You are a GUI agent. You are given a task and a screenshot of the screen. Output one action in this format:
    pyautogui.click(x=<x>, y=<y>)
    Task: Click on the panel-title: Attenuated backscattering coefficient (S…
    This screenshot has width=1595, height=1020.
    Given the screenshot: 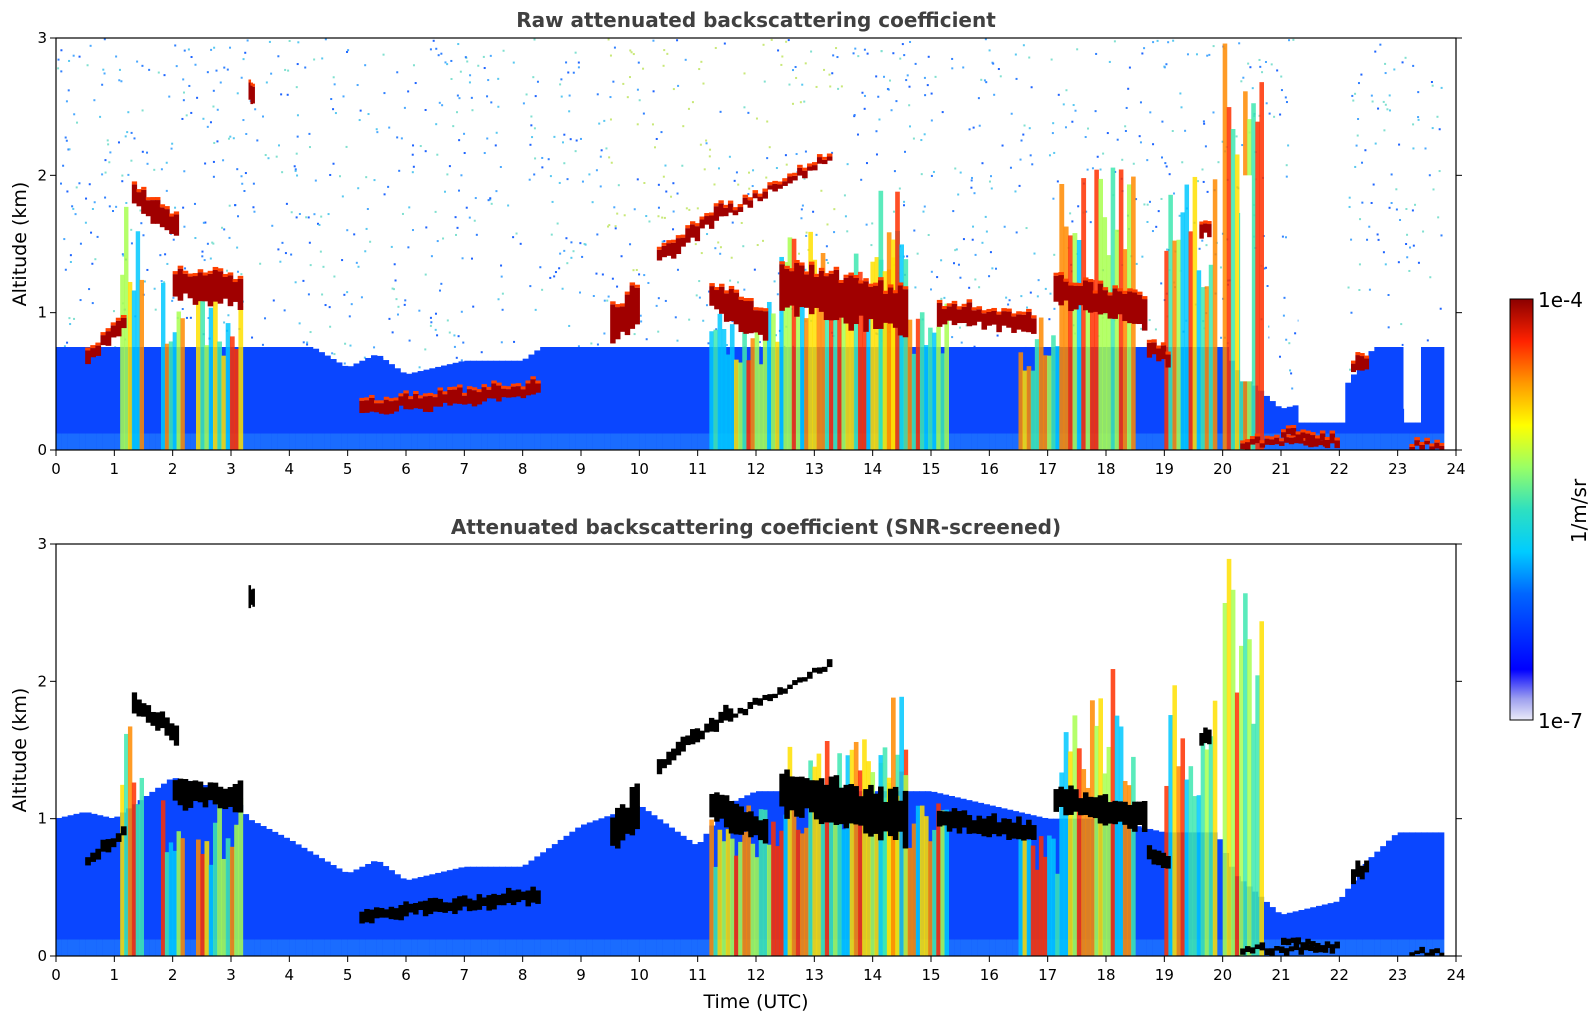 What is the action you would take?
    pyautogui.click(x=756, y=527)
    